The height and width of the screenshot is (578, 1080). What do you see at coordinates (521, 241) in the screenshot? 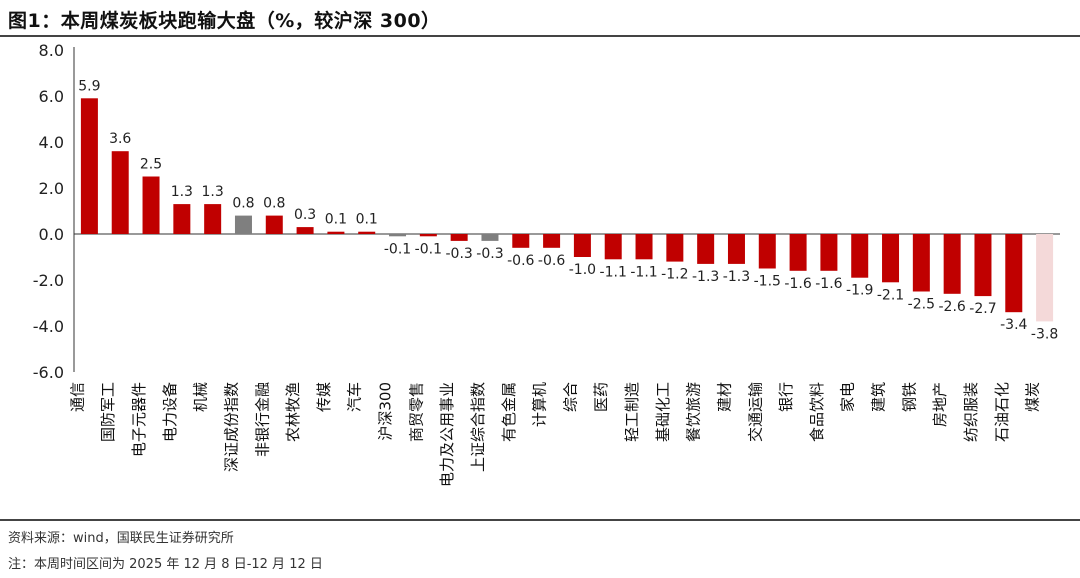
I see `bar-有色金属` at bounding box center [521, 241].